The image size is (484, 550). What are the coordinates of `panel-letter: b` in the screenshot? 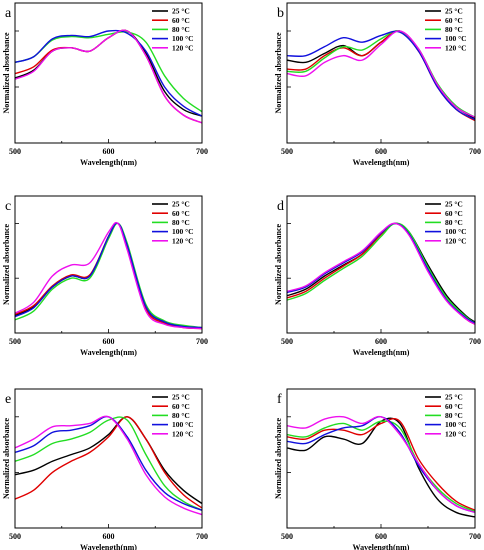 It's located at (280, 13).